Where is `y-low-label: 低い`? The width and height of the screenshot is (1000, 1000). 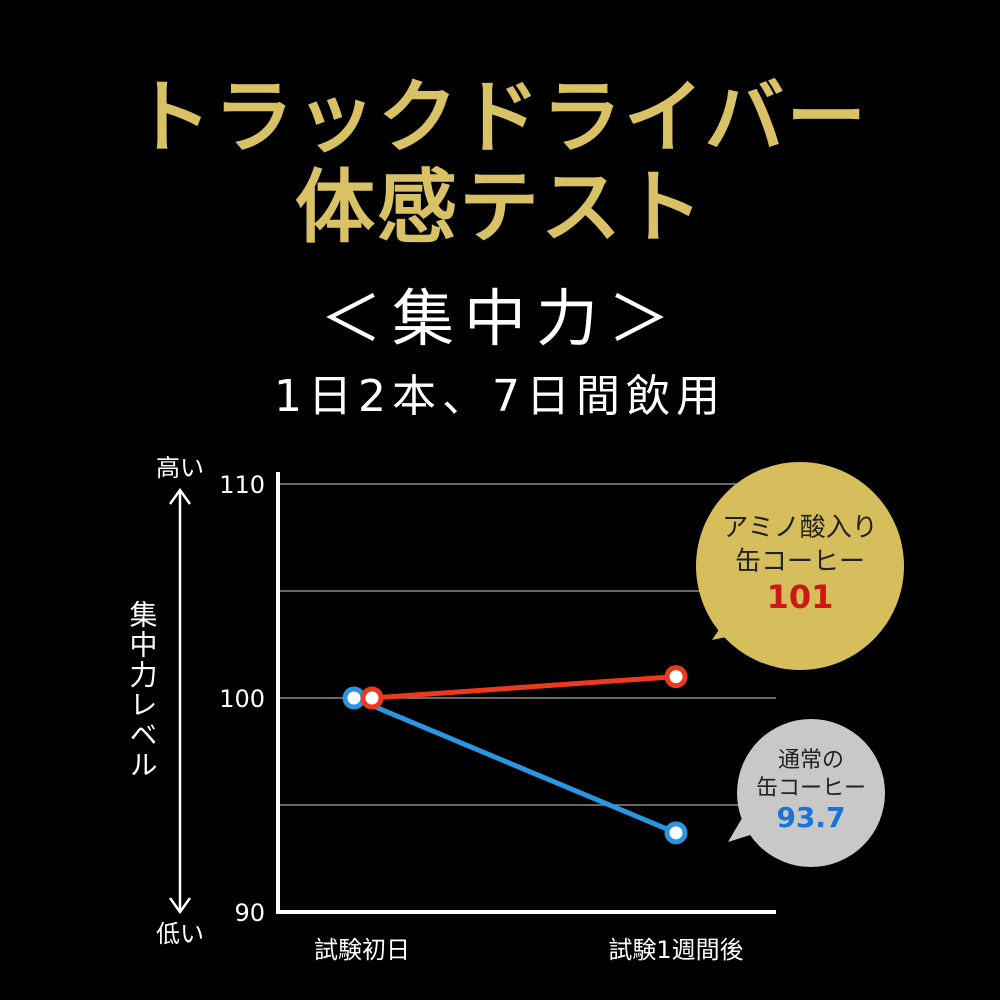 y-low-label: 低い is located at coordinates (180, 934).